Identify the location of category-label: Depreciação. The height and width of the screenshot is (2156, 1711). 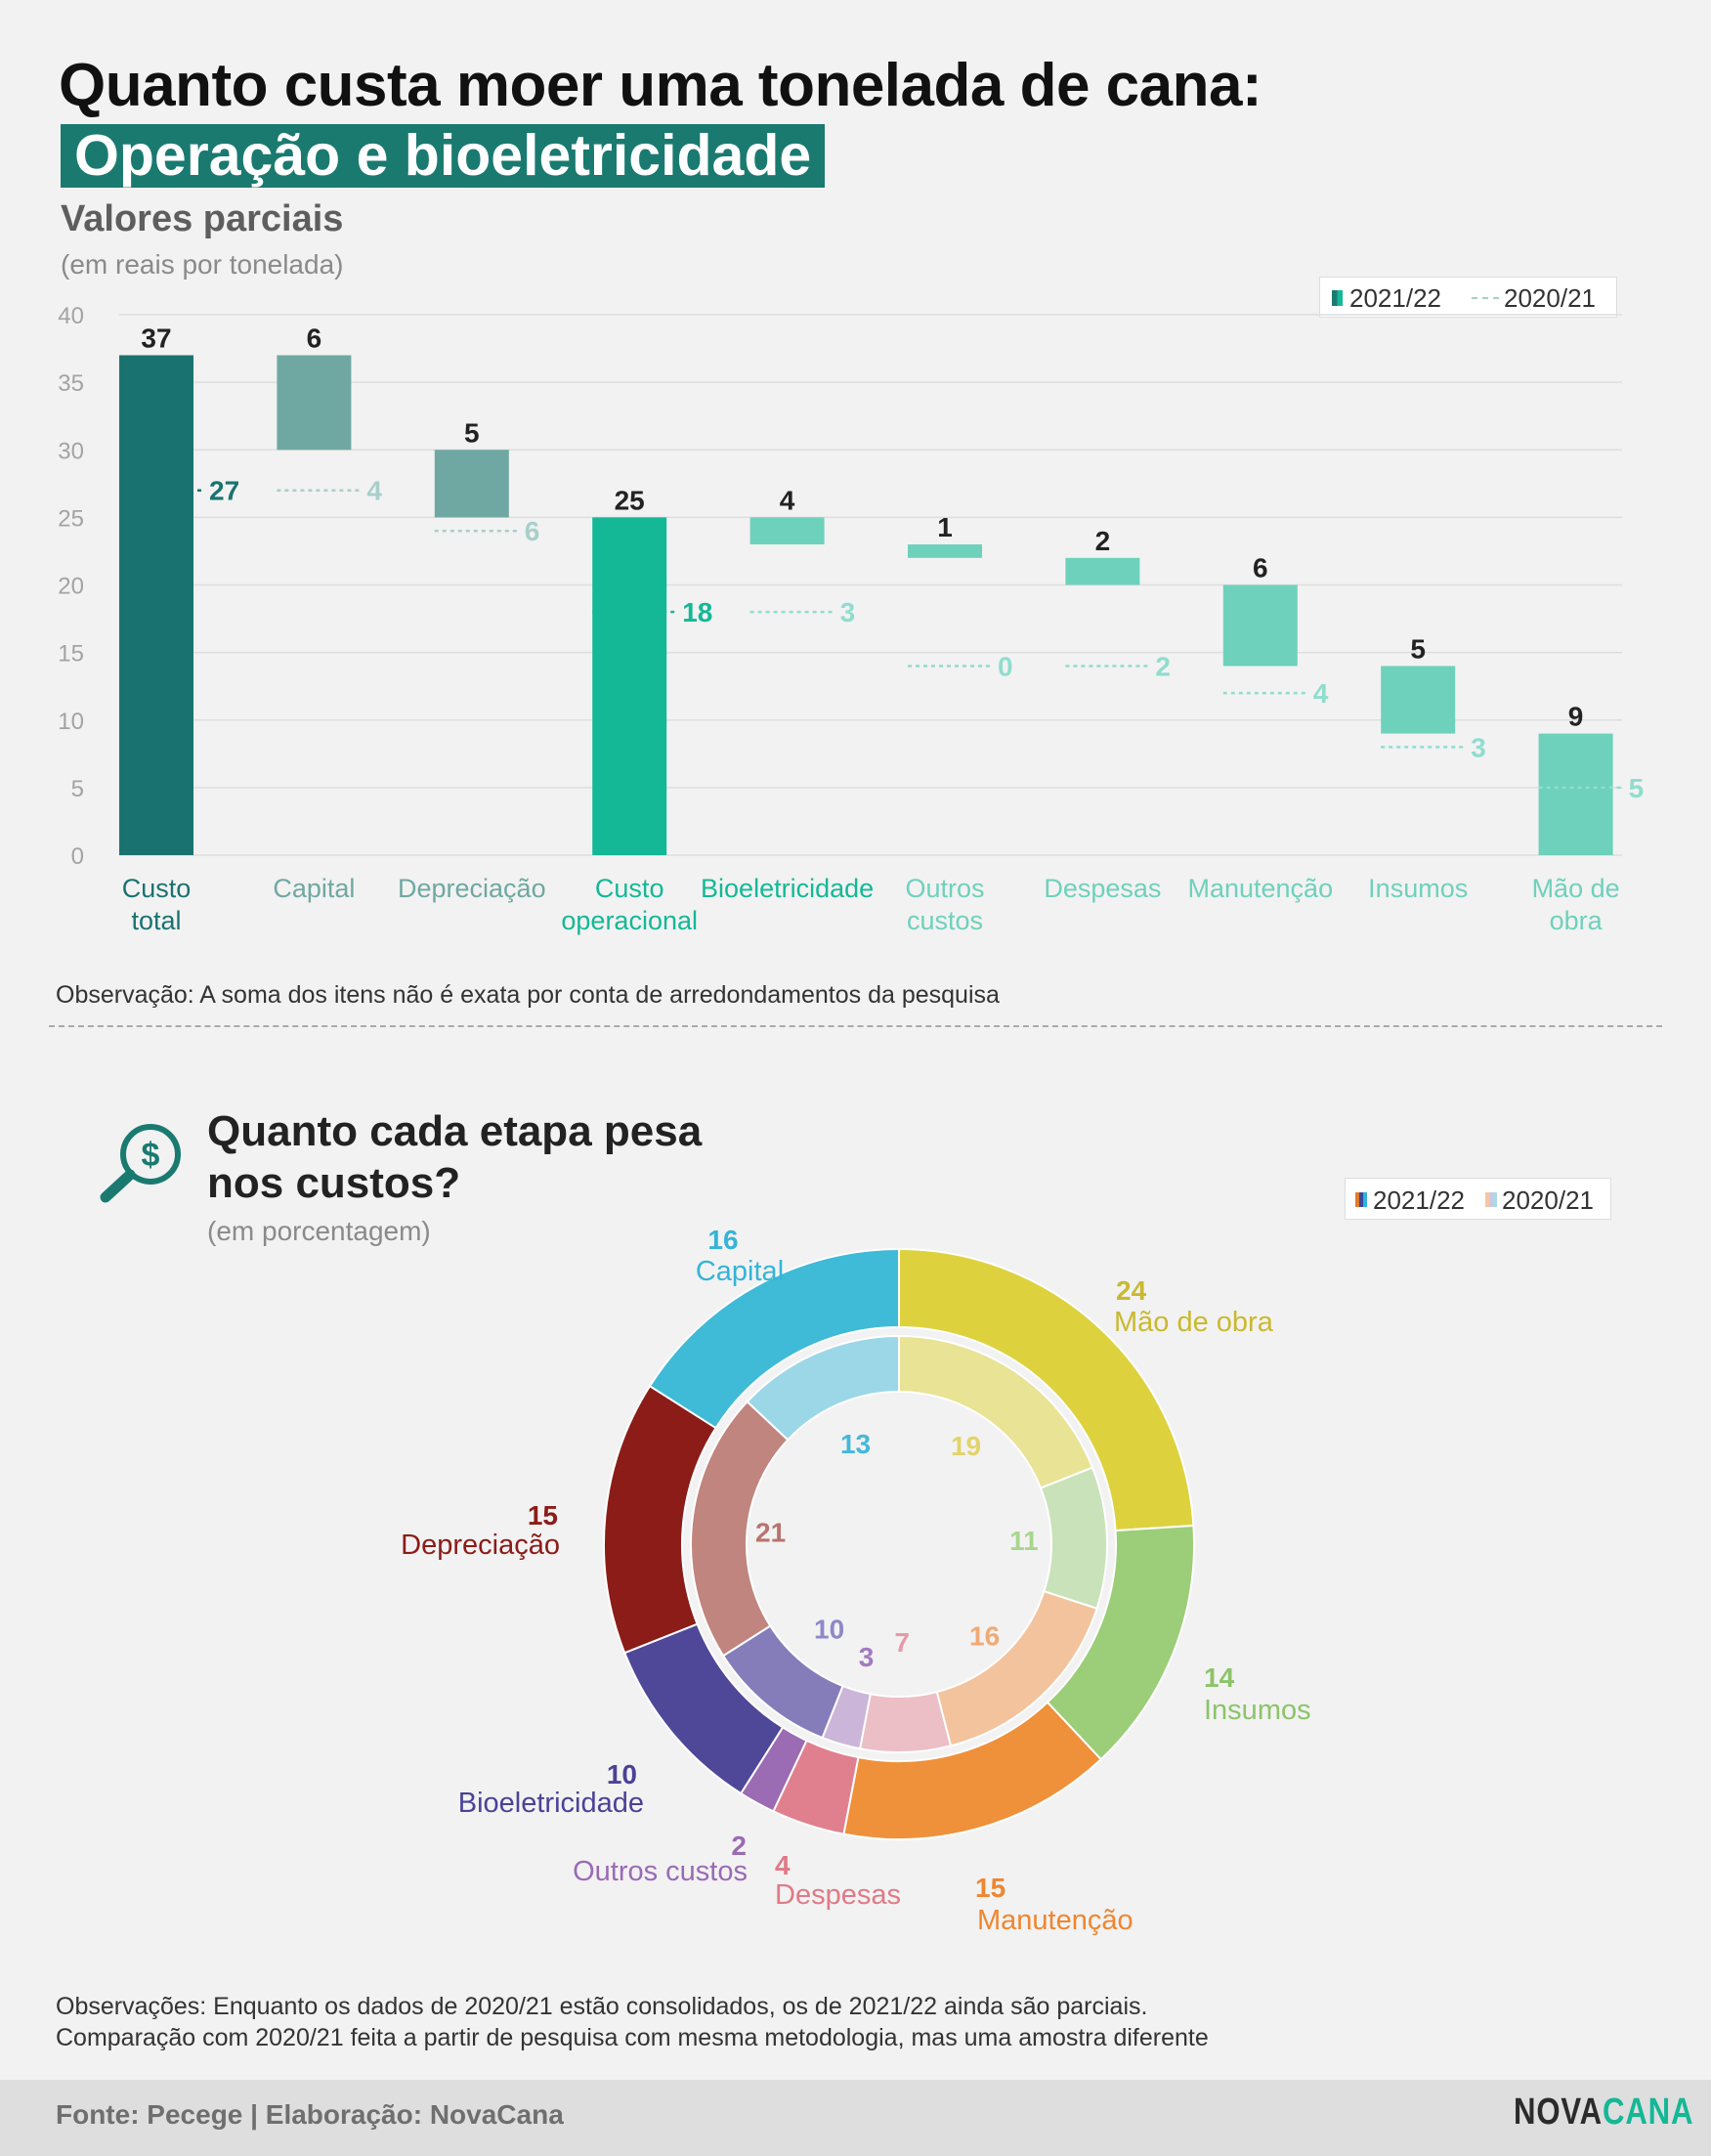
(480, 1546).